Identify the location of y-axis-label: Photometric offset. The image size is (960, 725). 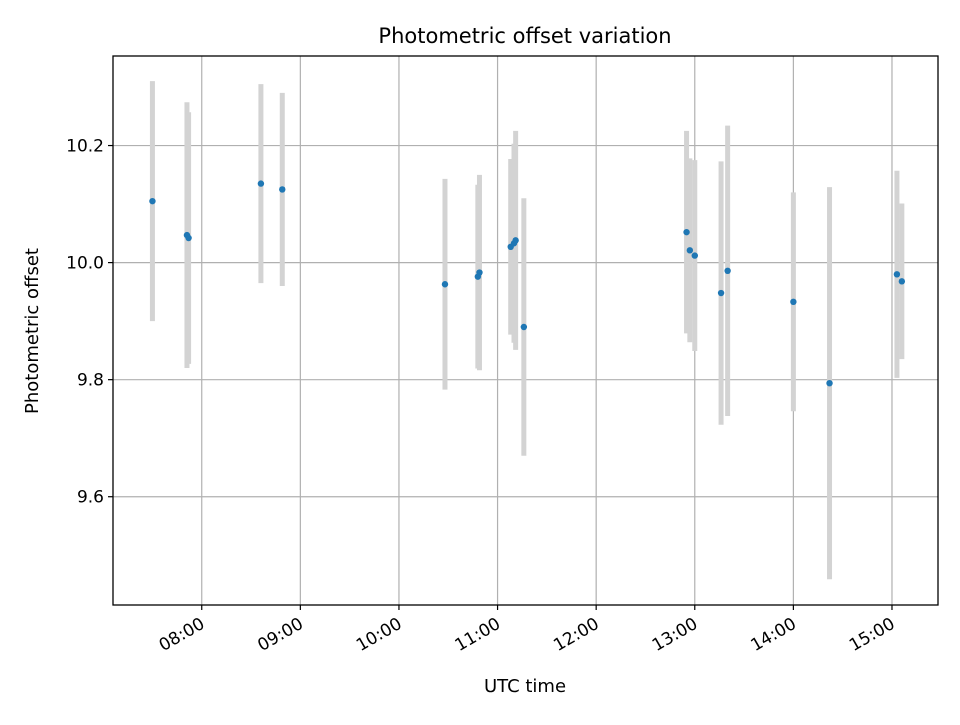
(32, 331).